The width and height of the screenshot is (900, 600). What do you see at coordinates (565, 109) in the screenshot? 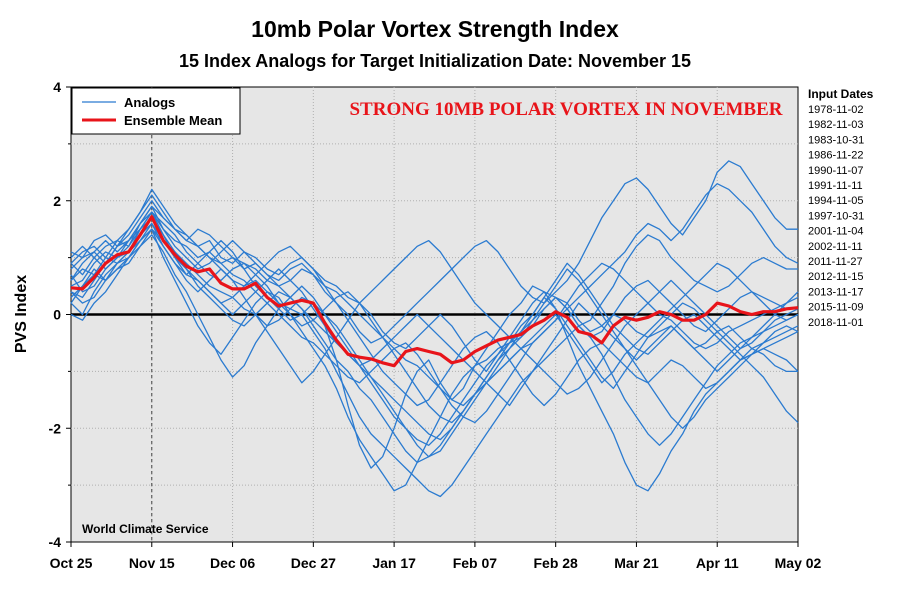
I see `banner-text: STRONG 10MB POLAR VORTEX IN NOVEMBER` at bounding box center [565, 109].